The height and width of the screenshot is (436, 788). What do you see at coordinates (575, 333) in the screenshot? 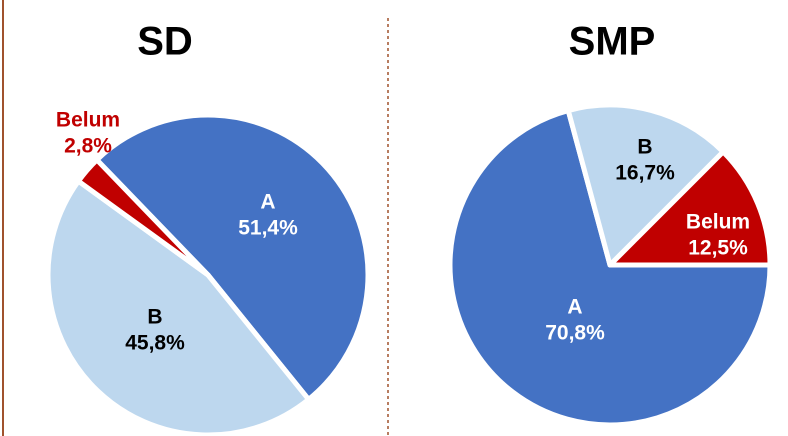
I see `slice-value: 70,8%` at bounding box center [575, 333].